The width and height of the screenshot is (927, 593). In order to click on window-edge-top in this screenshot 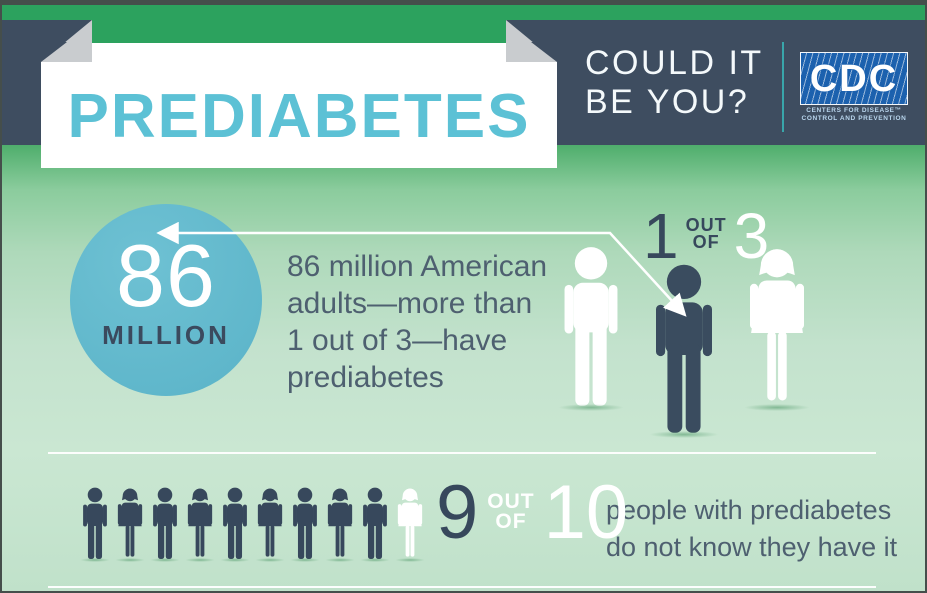, I will do `click(463, 2)`.